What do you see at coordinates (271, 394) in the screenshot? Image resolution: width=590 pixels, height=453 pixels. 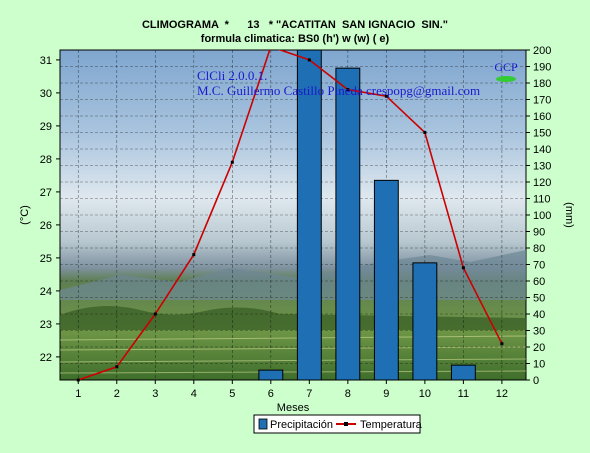 I see `x-tick-label: 6` at bounding box center [271, 394].